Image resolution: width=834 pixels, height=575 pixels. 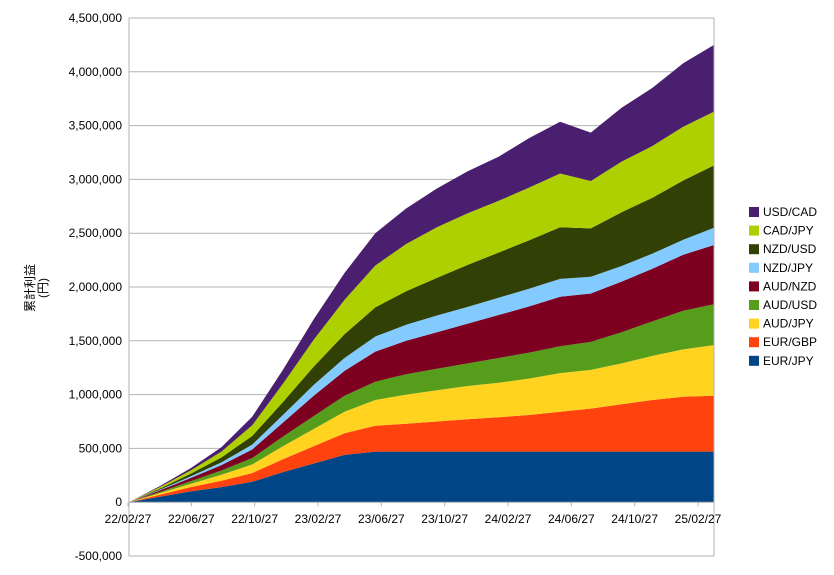 I want to click on x-tick-label: 23/06/27, so click(x=381, y=519).